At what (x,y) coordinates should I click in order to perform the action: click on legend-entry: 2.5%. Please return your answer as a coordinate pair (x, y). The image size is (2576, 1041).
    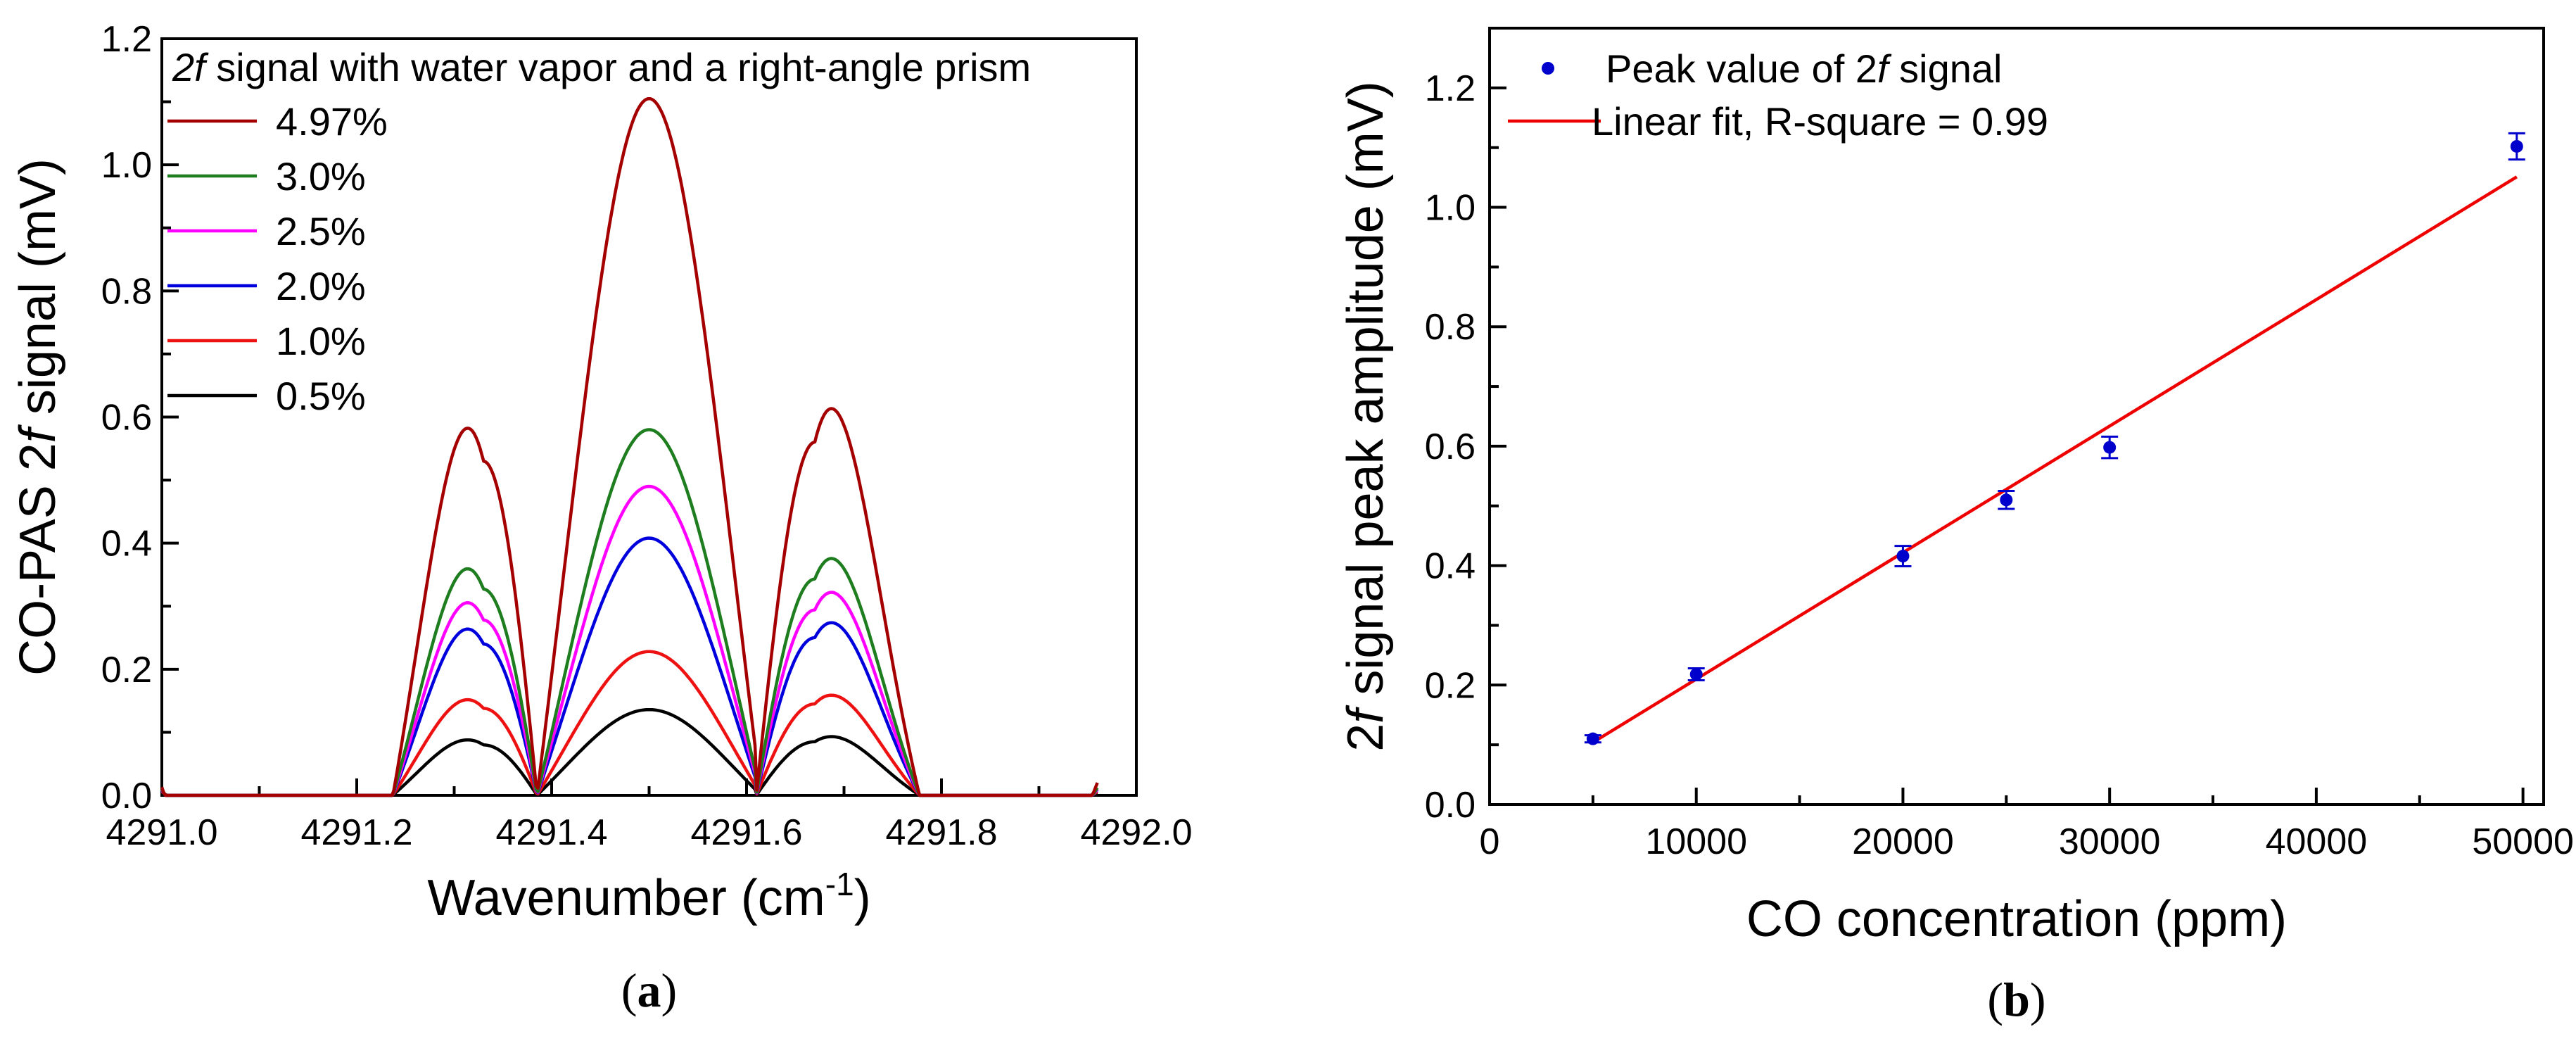
    Looking at the image, I should click on (321, 231).